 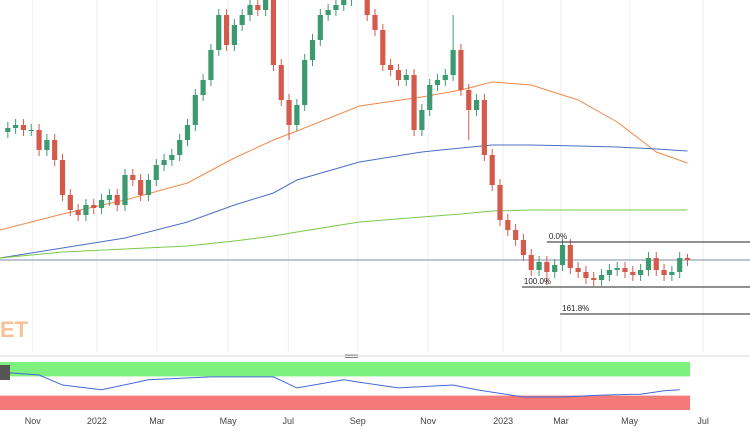 I want to click on x-tick-label: May, so click(x=630, y=421).